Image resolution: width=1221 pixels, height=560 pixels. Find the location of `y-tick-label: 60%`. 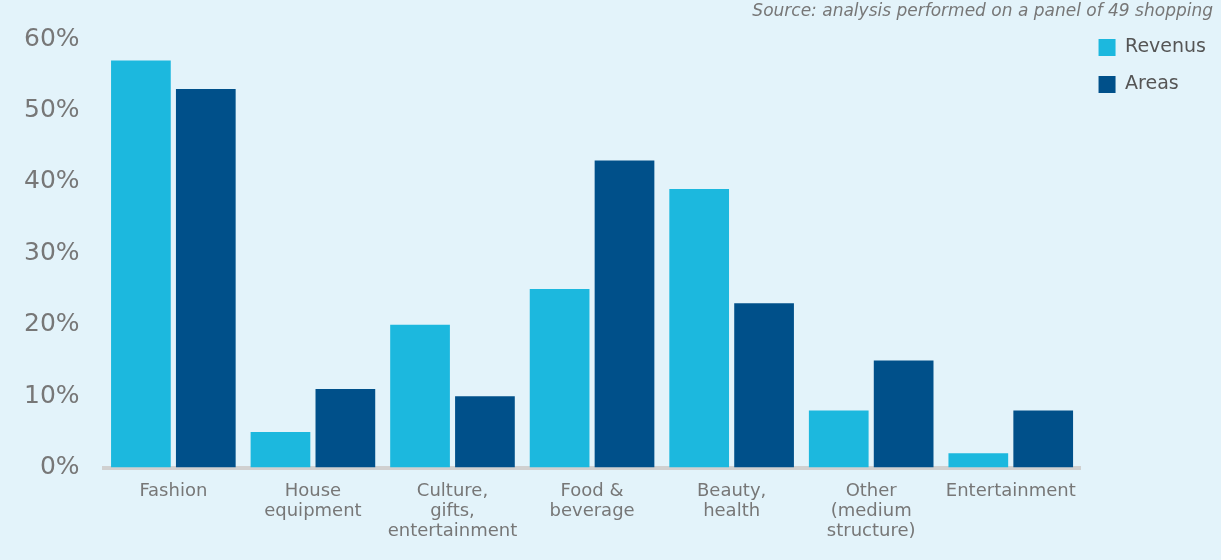

y-tick-label: 60% is located at coordinates (51, 37).